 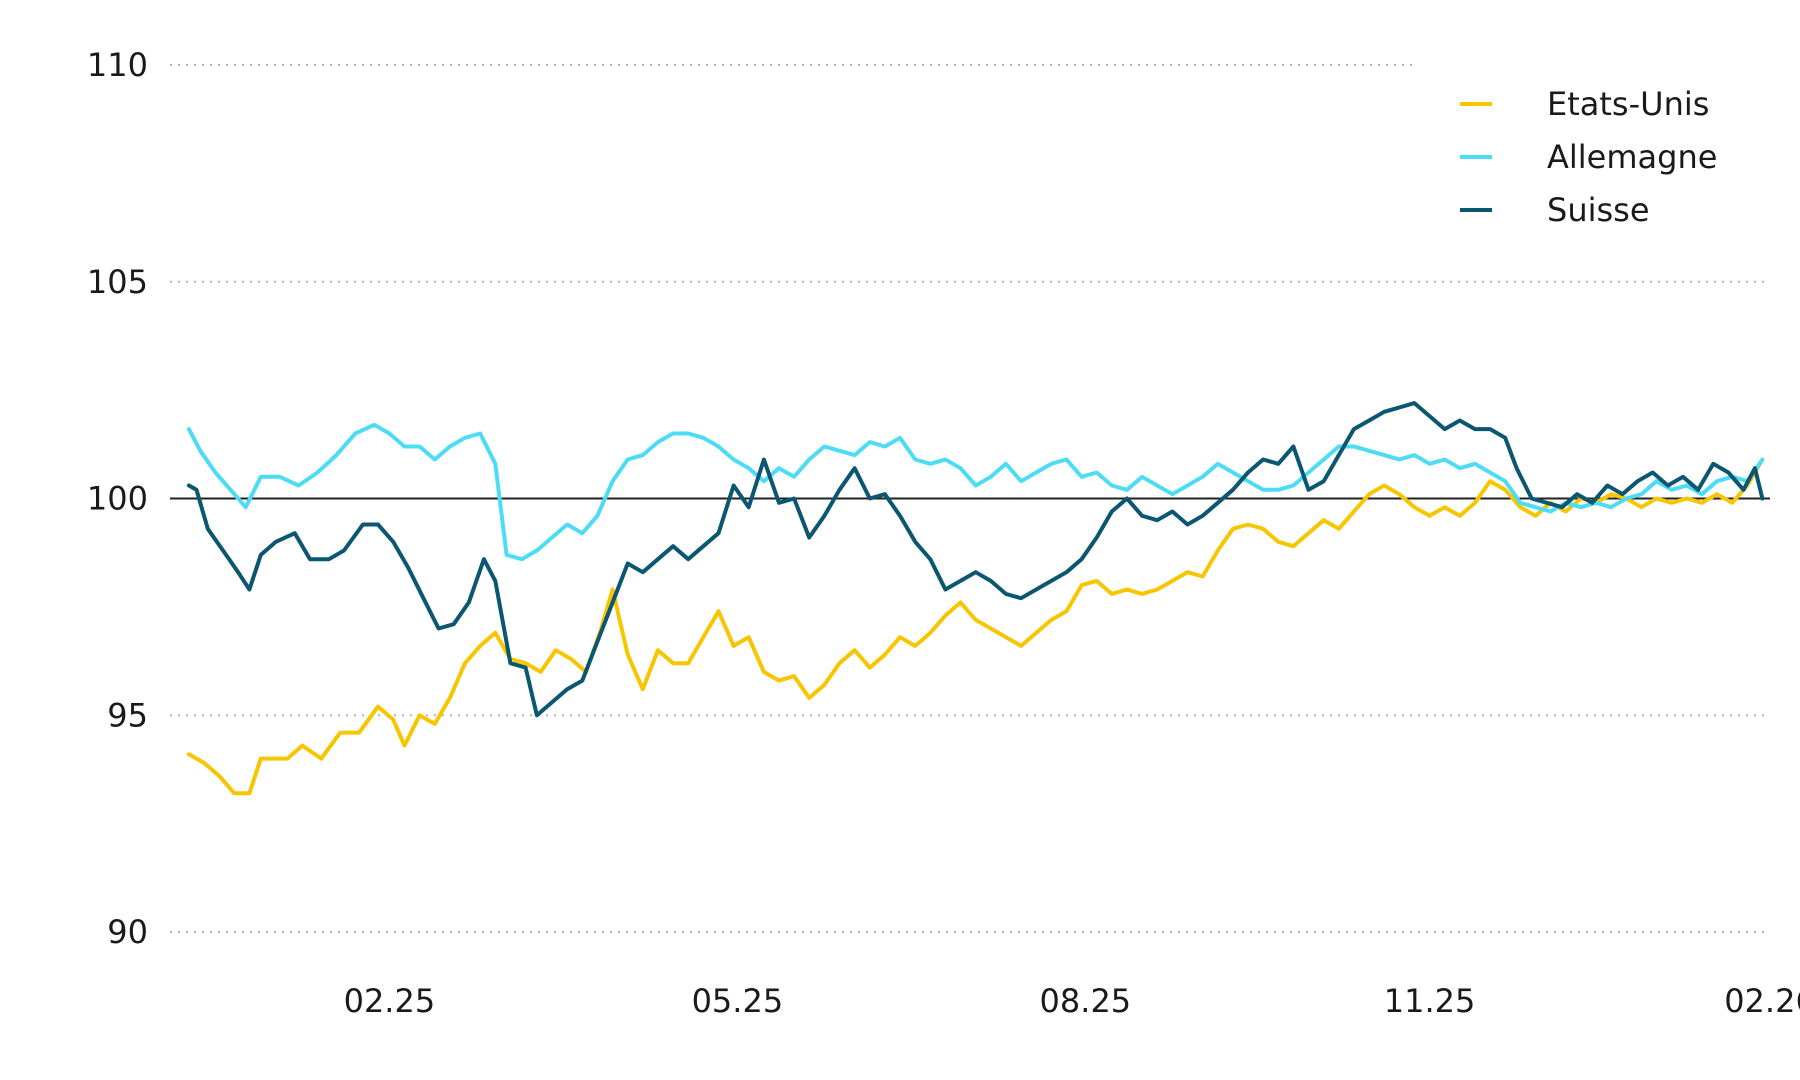 I want to click on legend-item: Suisse, so click(x=1555, y=210).